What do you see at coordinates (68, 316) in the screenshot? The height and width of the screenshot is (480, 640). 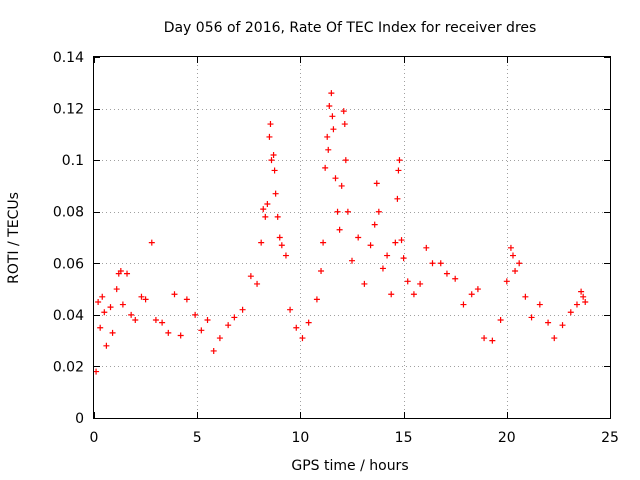 I see `y-tick-label: 0.04` at bounding box center [68, 316].